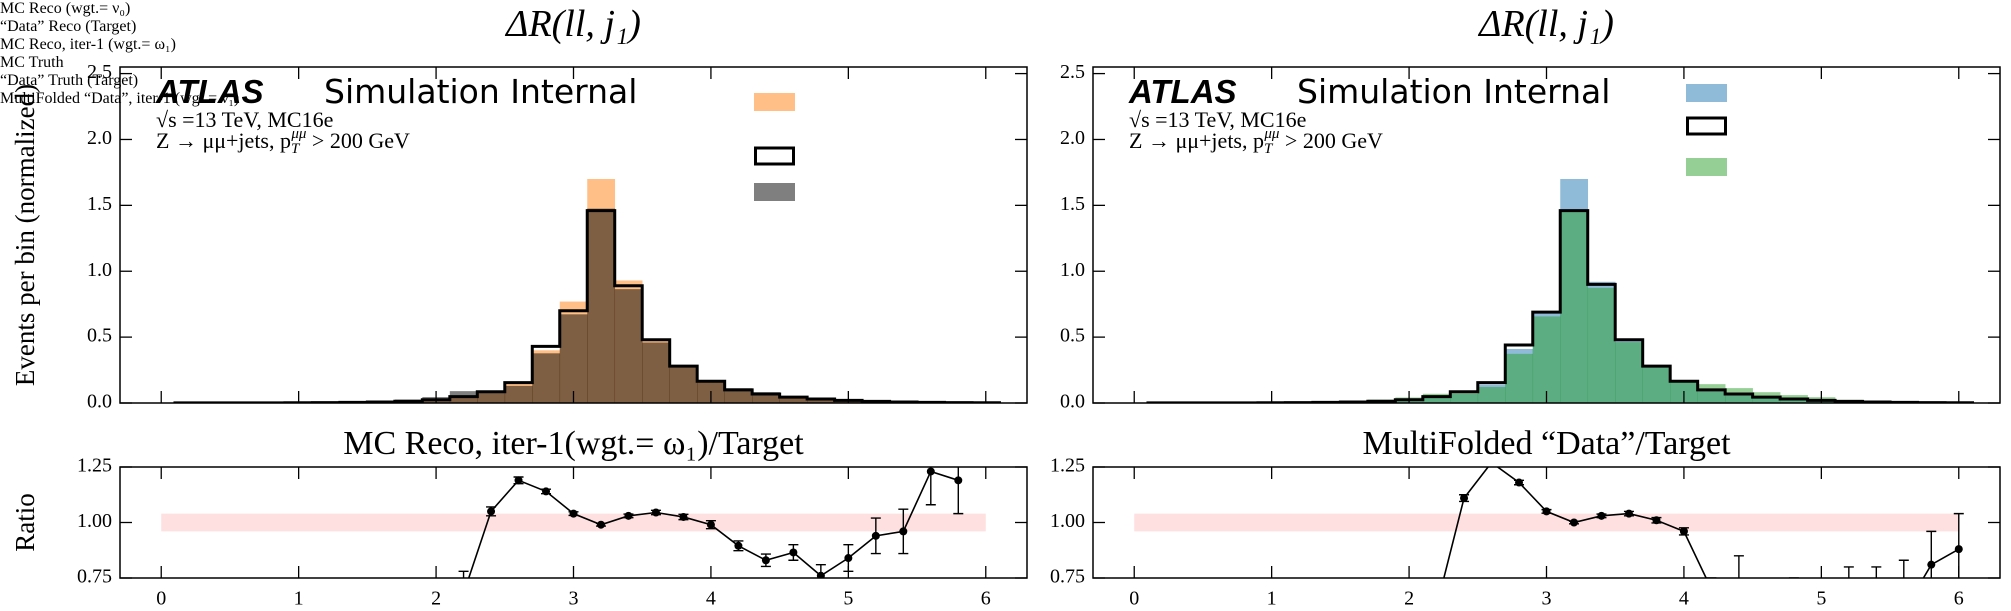 Image resolution: width=2011 pixels, height=611 pixels. I want to click on legend-label: MC Truth, so click(32, 62).